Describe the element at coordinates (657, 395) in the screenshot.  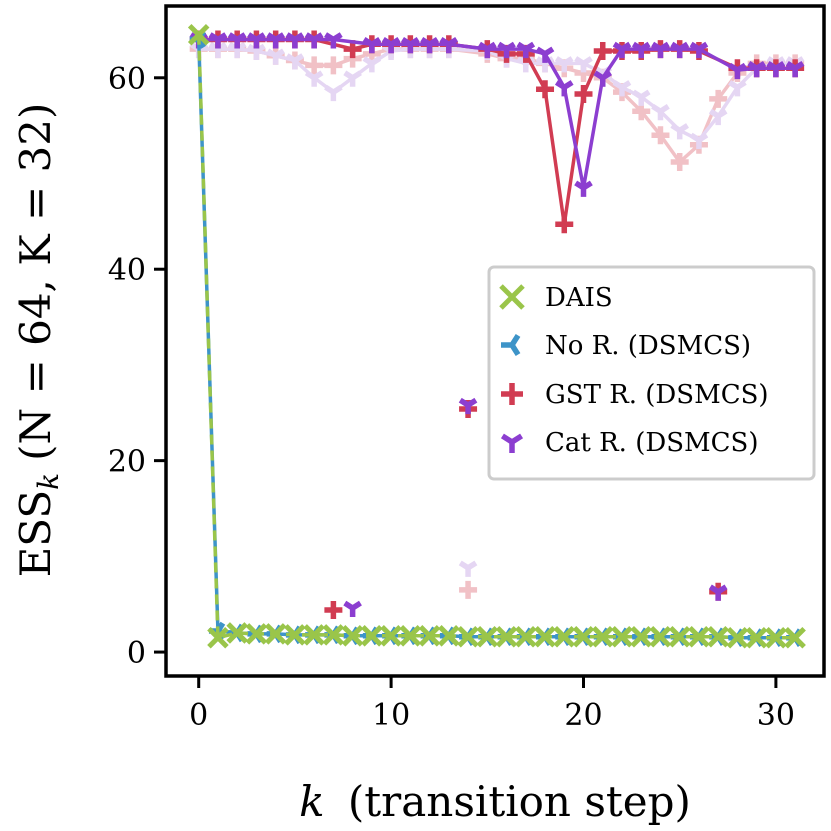
I see `legend-label-gst-r: GST R. (DSMCS)` at that location.